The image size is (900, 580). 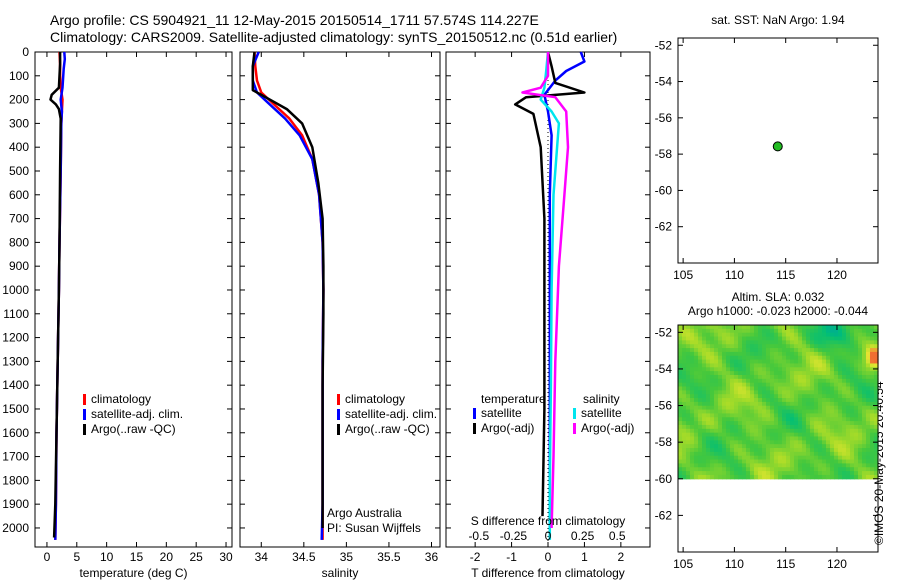 I want to click on location-map-ytick-label: -58, so click(x=664, y=154).